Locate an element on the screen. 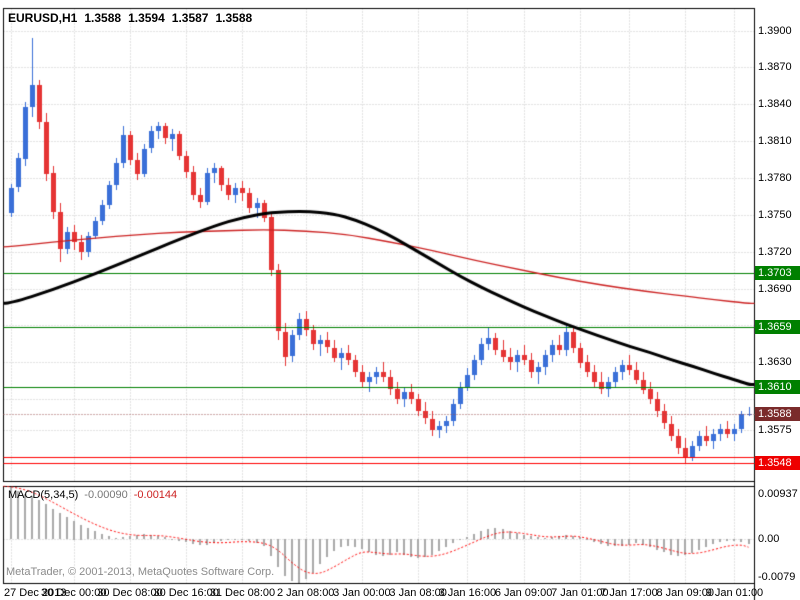 The height and width of the screenshot is (600, 800). time-label: 8 Jan 09:00 is located at coordinates (685, 593).